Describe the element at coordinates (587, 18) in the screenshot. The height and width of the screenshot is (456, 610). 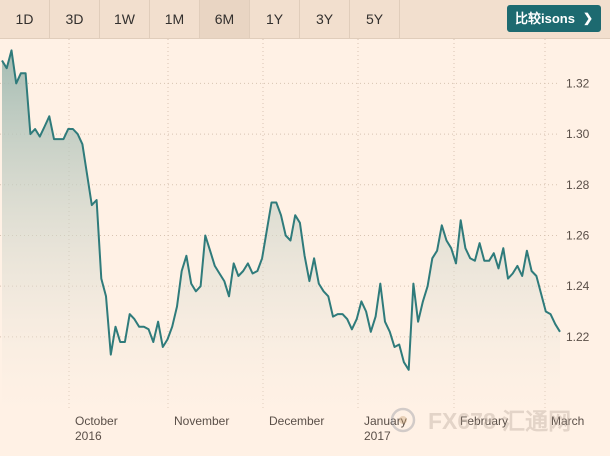
I see `chevron-right-icon: ❯` at that location.